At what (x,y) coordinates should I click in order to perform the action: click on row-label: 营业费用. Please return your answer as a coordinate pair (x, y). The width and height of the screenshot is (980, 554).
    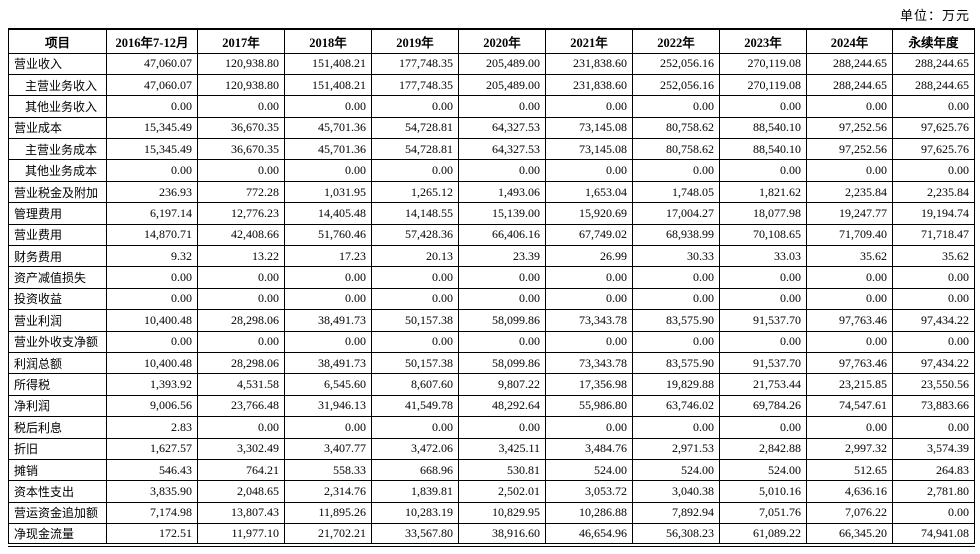
    Looking at the image, I should click on (57, 235).